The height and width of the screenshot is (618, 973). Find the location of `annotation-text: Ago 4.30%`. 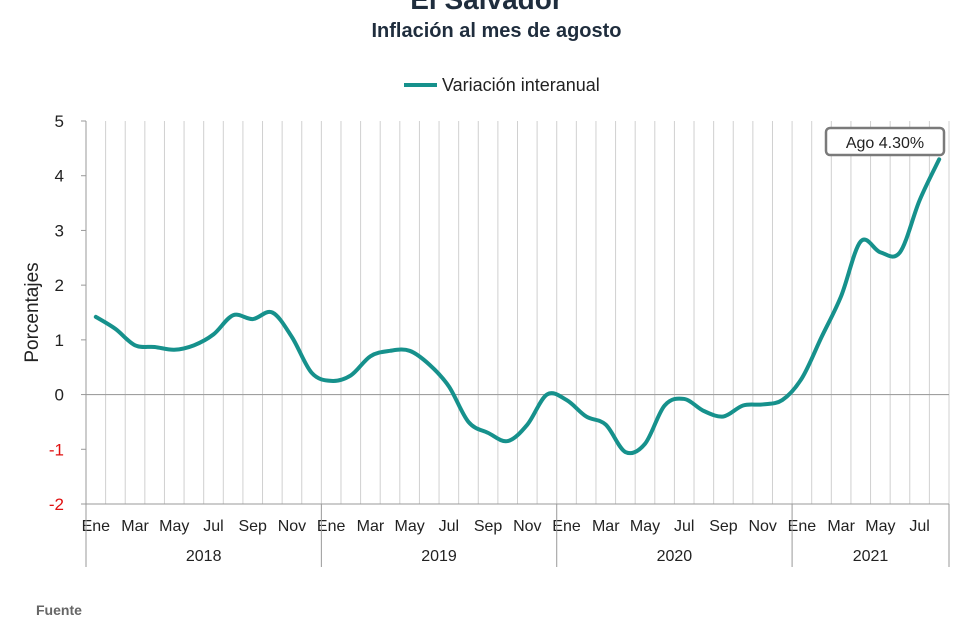

annotation-text: Ago 4.30% is located at coordinates (885, 143).